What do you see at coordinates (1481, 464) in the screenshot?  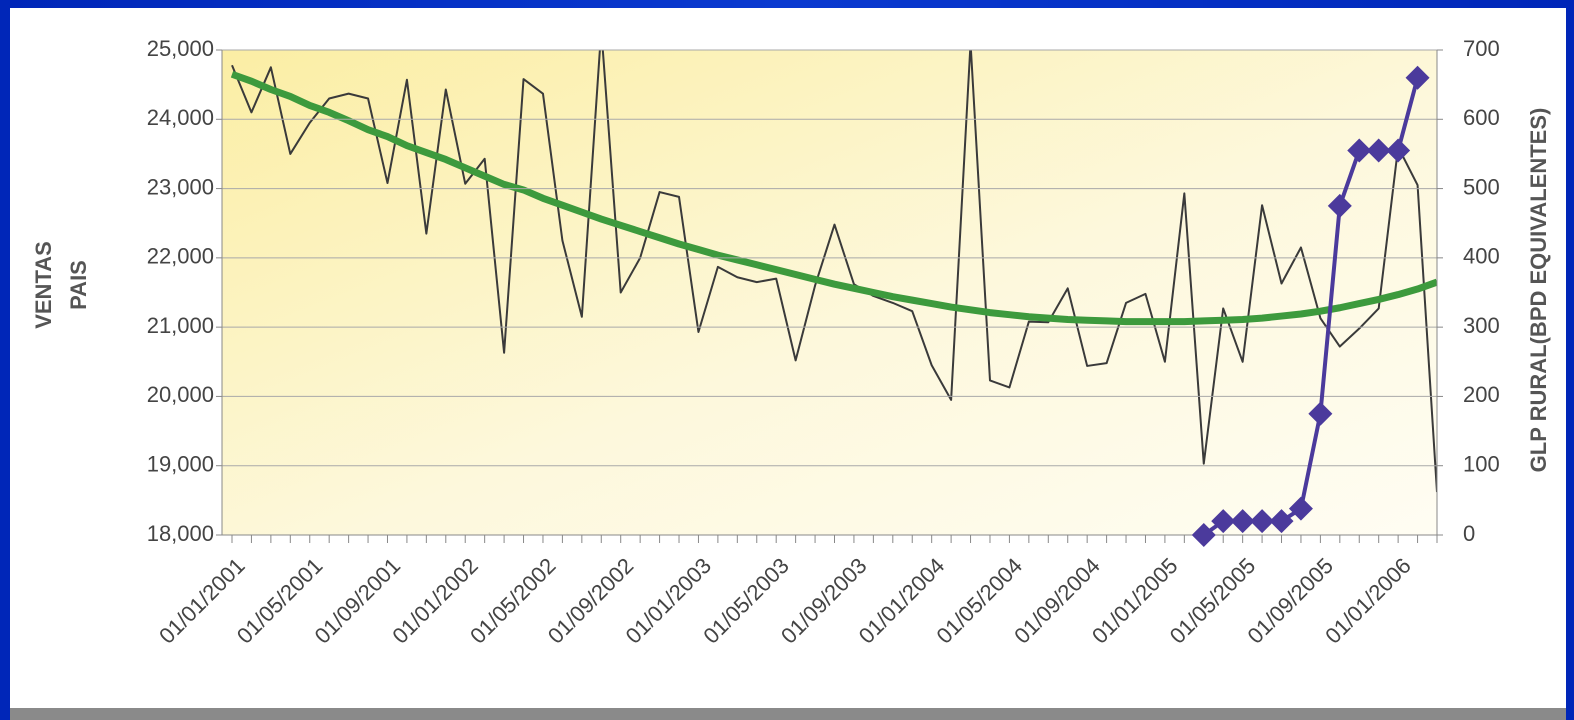 I see `y2-tick-label: 100` at bounding box center [1481, 464].